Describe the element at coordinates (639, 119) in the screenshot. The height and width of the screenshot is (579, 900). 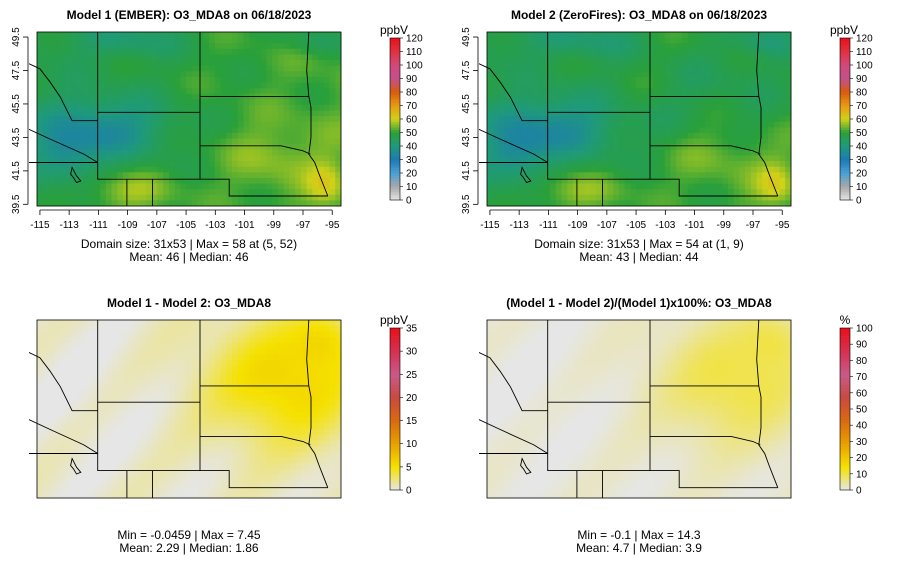
I see `heatmap-cells` at that location.